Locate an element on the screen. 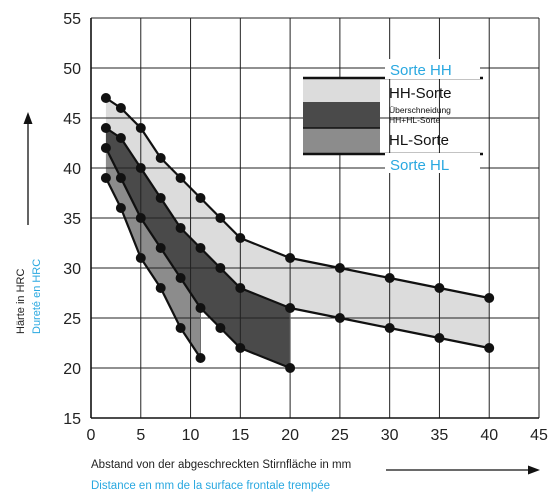 The image size is (550, 497). series-line-hl_lower is located at coordinates (153, 268).